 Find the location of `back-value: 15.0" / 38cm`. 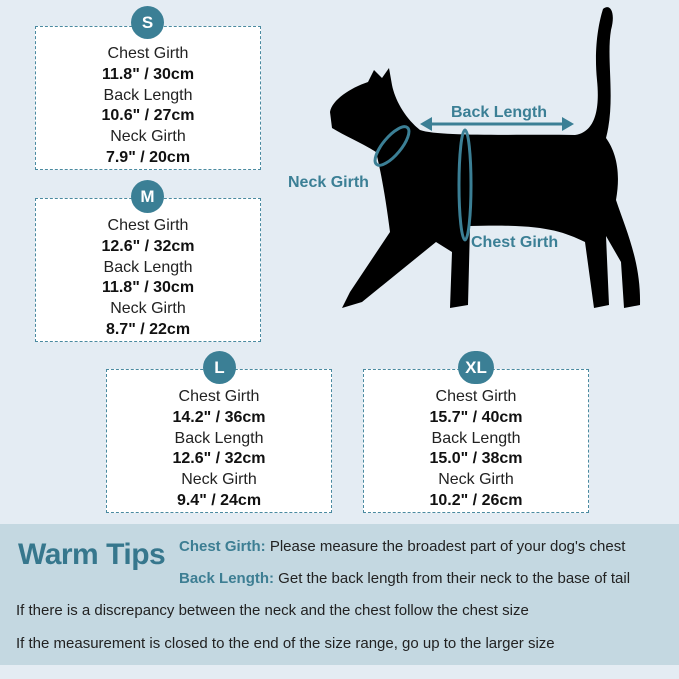

back-value: 15.0" / 38cm is located at coordinates (476, 459).